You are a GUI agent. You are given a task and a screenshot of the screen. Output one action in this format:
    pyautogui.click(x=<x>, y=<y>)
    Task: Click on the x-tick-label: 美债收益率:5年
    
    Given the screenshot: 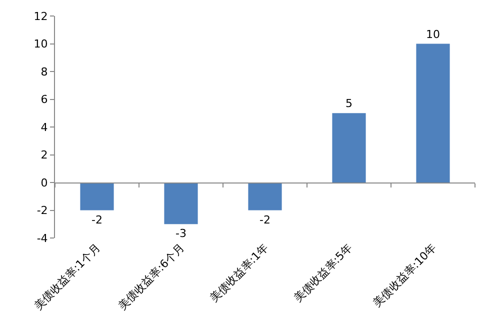 What is the action you would take?
    pyautogui.click(x=324, y=273)
    